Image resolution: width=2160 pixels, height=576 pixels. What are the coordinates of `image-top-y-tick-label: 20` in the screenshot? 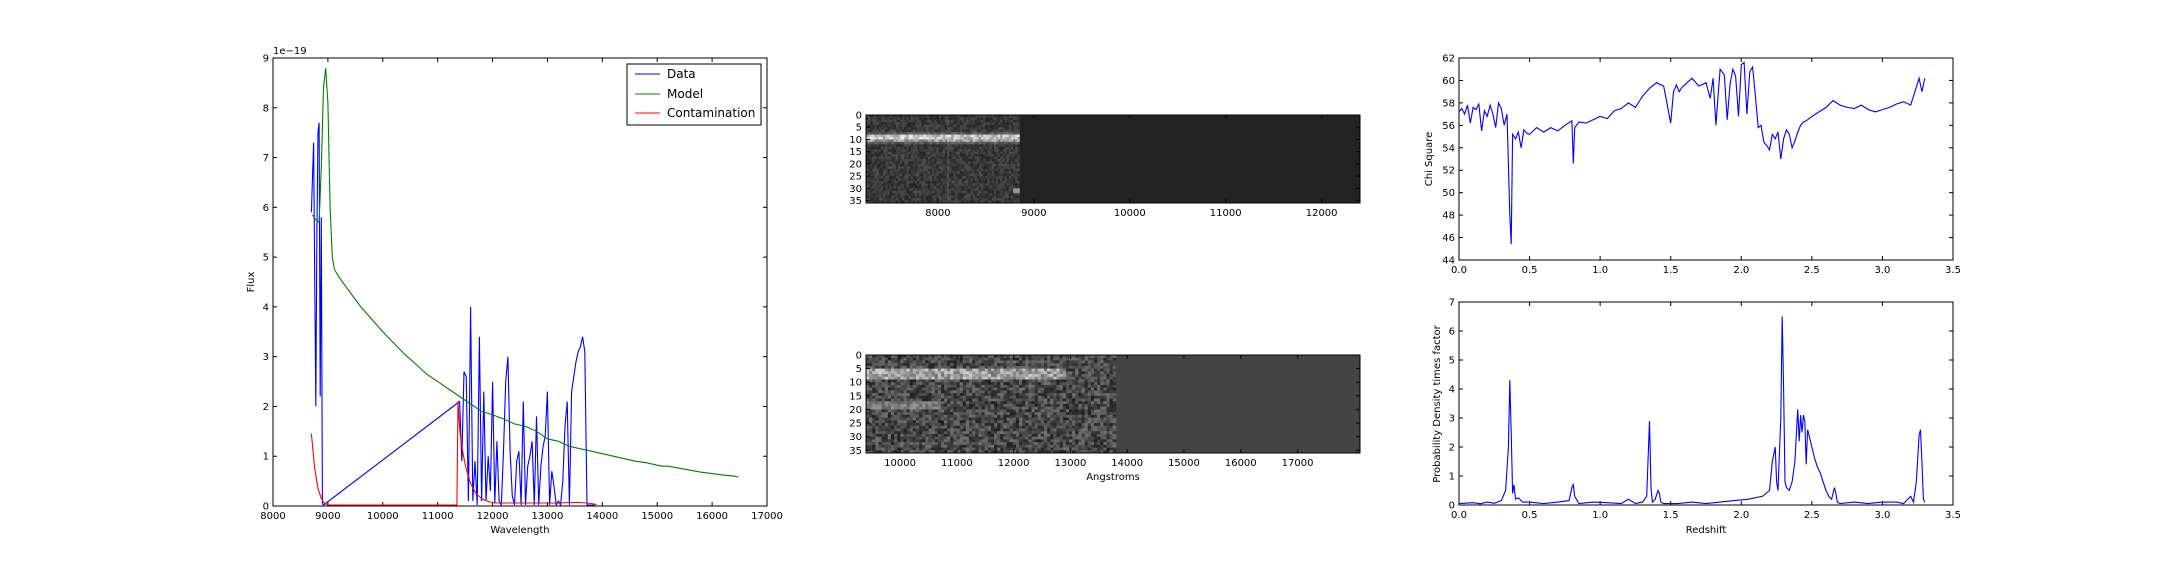 It's located at (855, 164).